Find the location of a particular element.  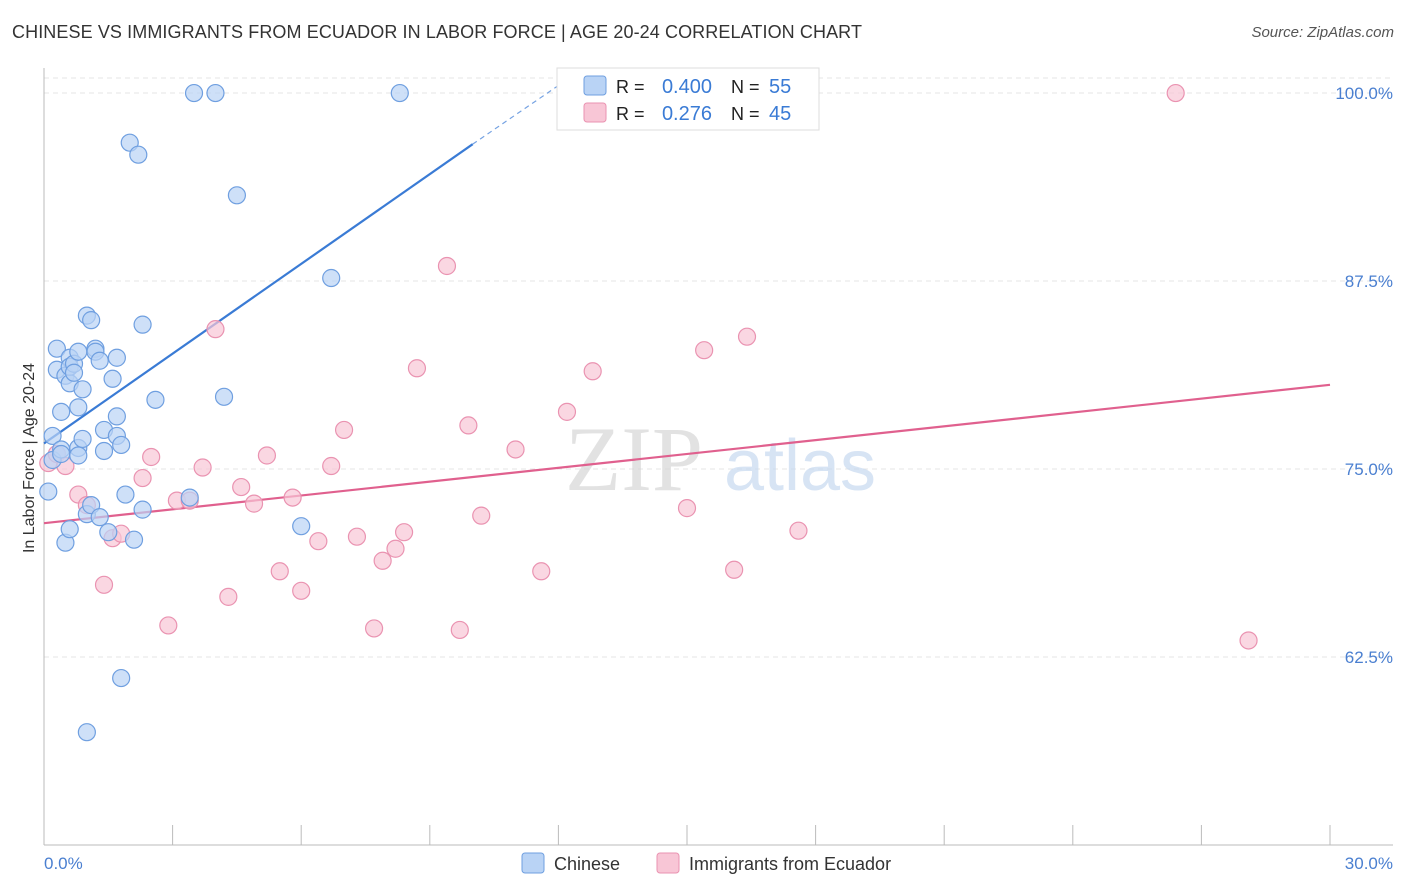

legend-swatch-chinese is located at coordinates (595, 85).